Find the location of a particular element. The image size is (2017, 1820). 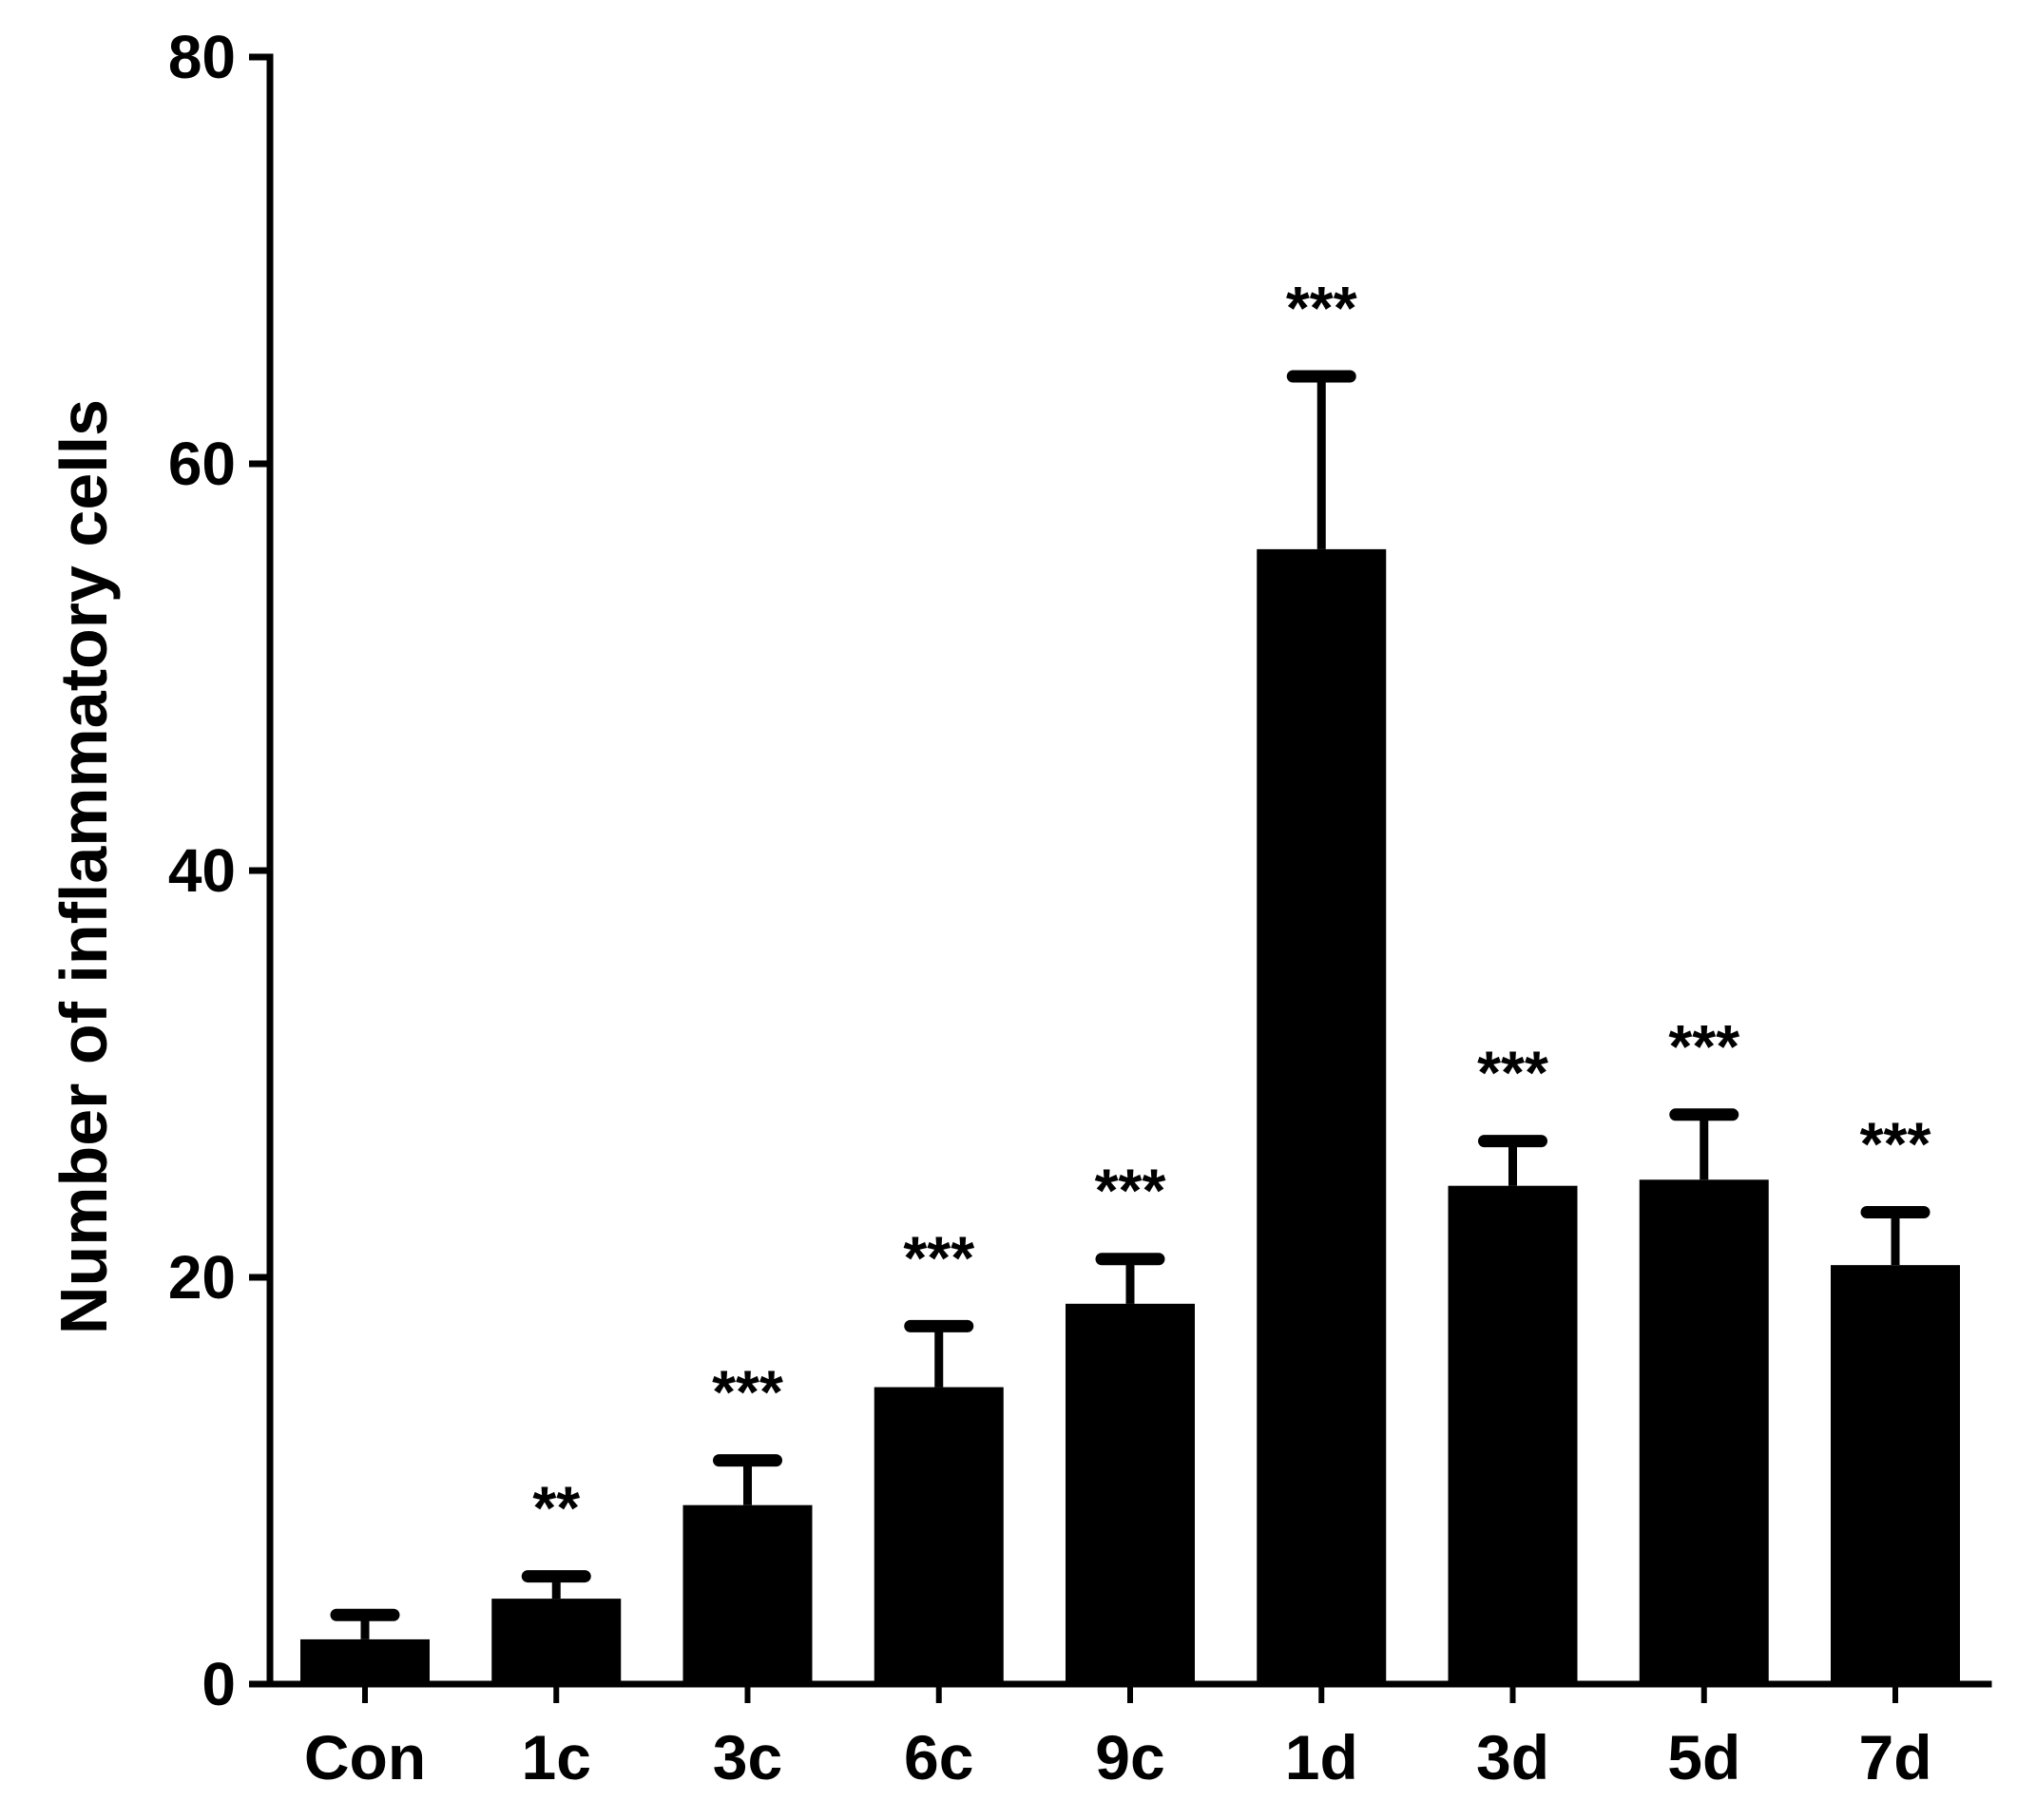

significance-label: ** is located at coordinates (556, 1508).